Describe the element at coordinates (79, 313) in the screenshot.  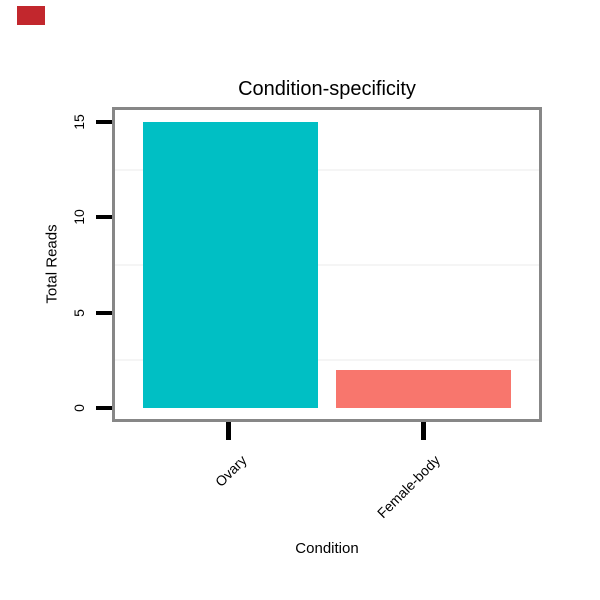
I see `y-tick-label: 5` at that location.